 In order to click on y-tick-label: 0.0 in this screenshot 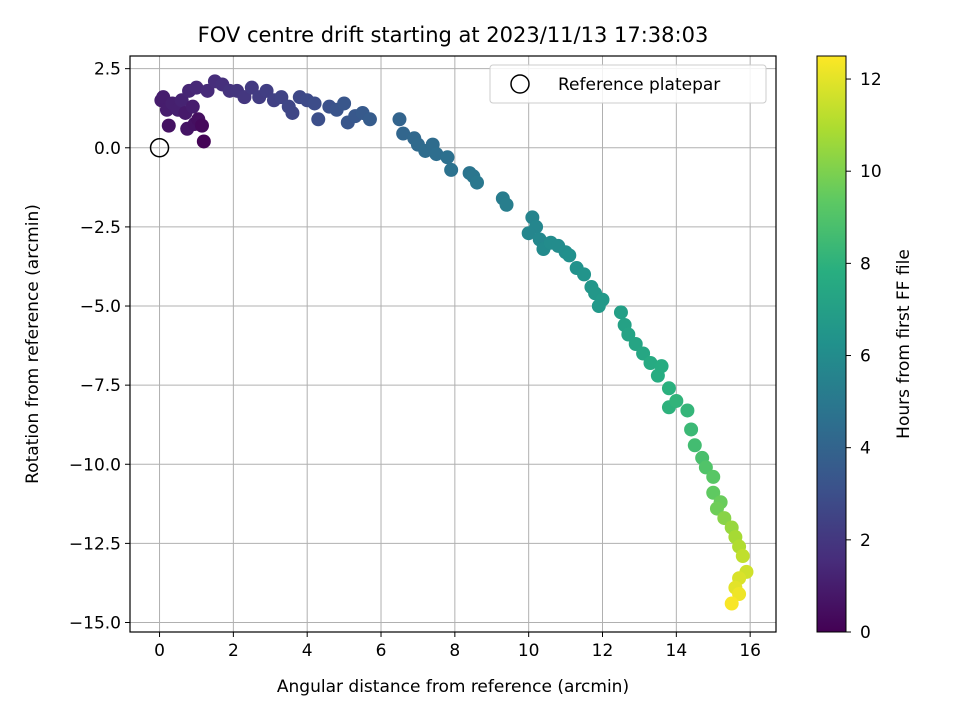, I will do `click(107, 149)`.